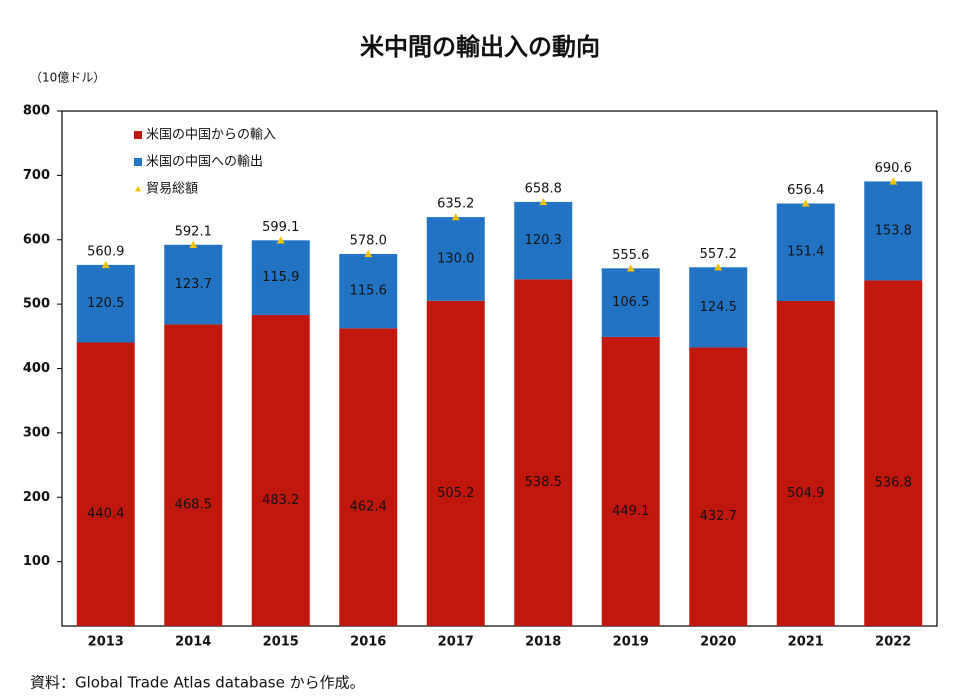  I want to click on segment-label: 106.5, so click(630, 302).